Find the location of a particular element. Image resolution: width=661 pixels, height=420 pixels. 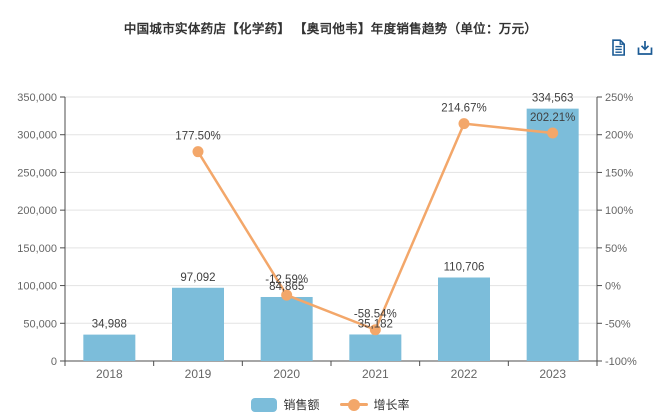

growth-label-2019: 177.50% is located at coordinates (197, 137).